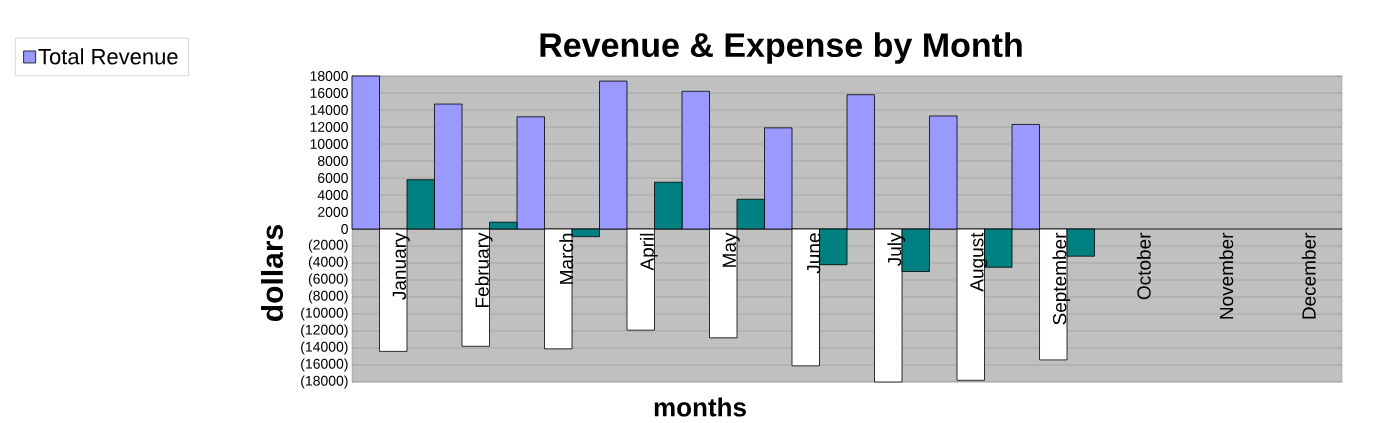 The width and height of the screenshot is (1376, 423). What do you see at coordinates (648, 252) in the screenshot?
I see `x-tick-label: April` at bounding box center [648, 252].